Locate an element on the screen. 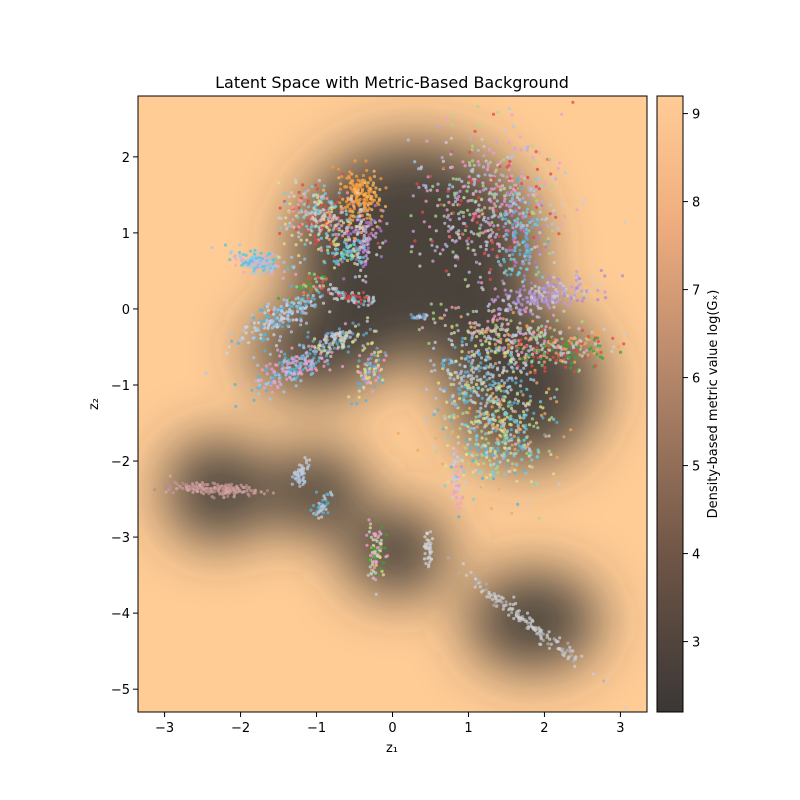  density-region is located at coordinates (415, 252).